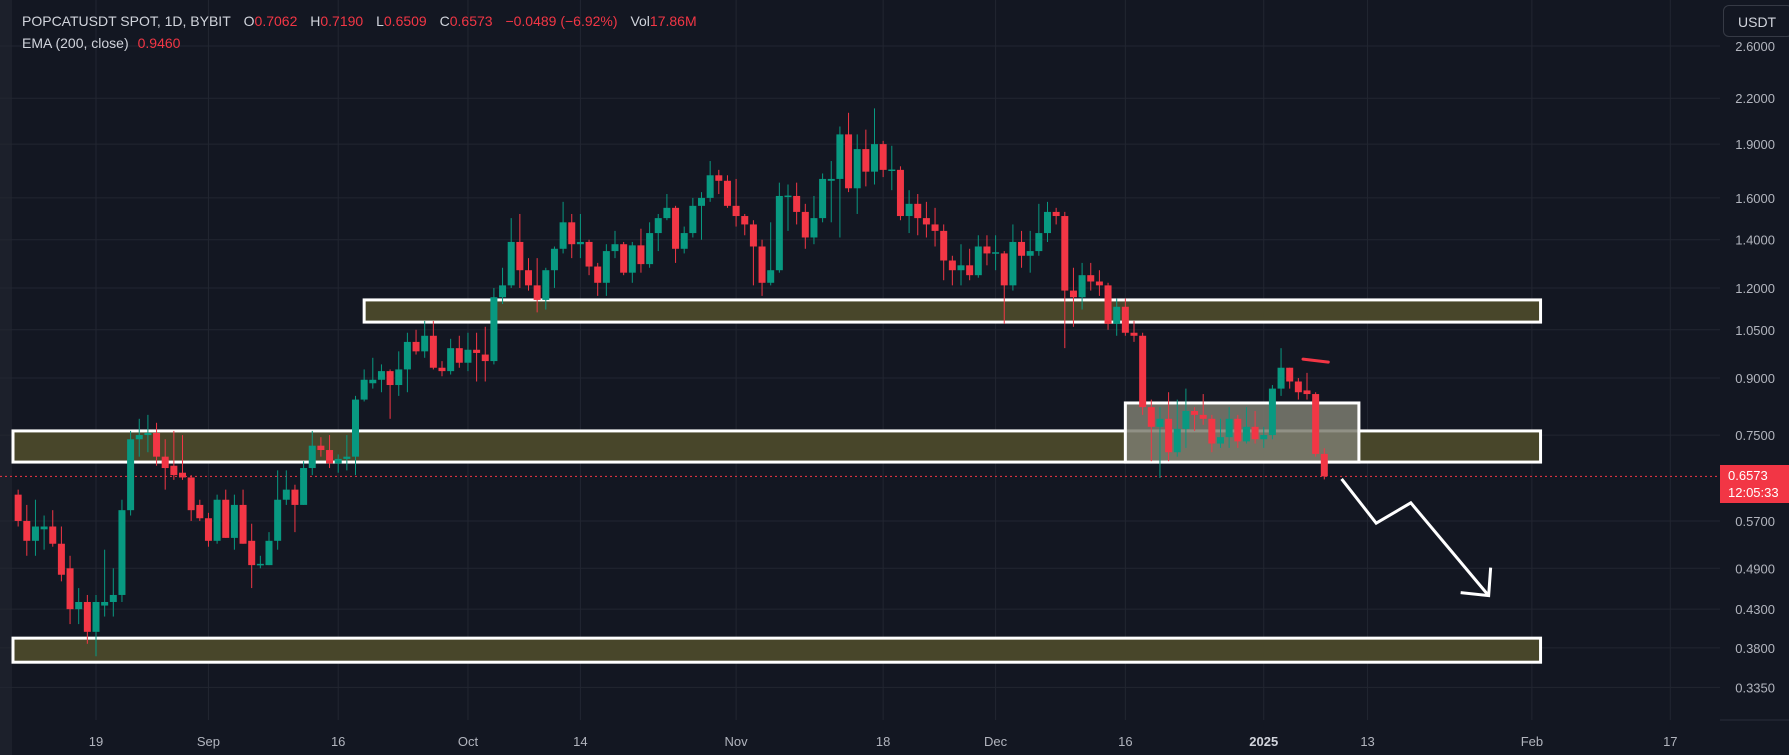 This screenshot has height=755, width=1789. Describe the element at coordinates (405, 21) in the screenshot. I see `low-value: 0.6509` at that location.